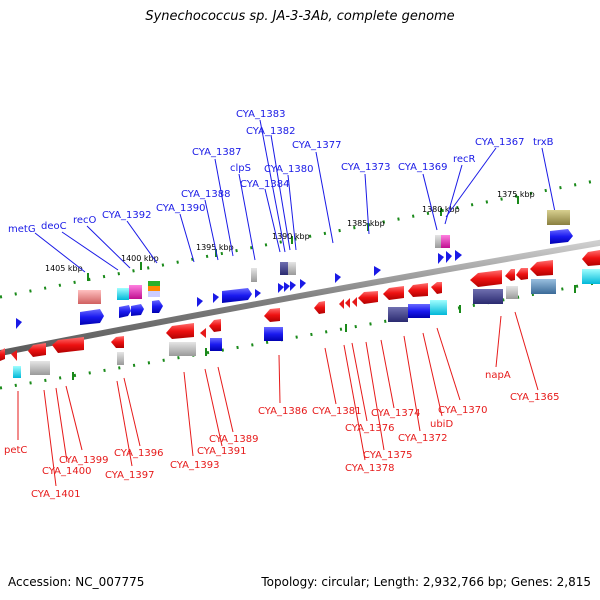  Describe the element at coordinates (499, 142) in the screenshot. I see `gene-label-upper: CYA_1367` at that location.